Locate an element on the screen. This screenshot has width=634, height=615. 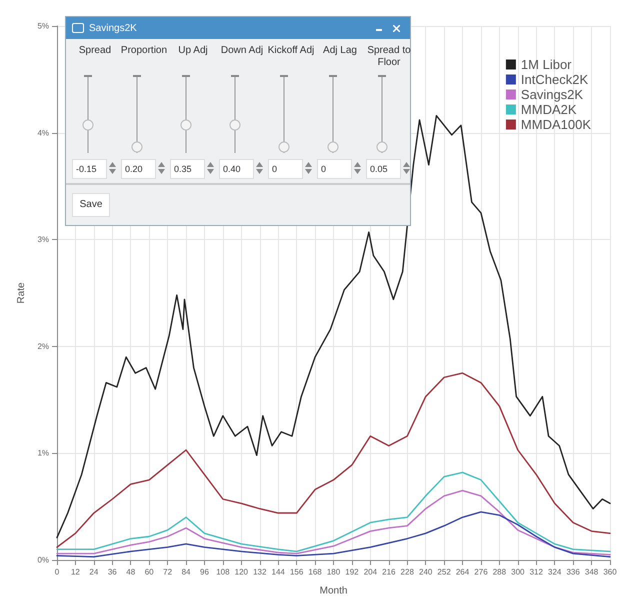
legend-label: Savings2K is located at coordinates (552, 94).